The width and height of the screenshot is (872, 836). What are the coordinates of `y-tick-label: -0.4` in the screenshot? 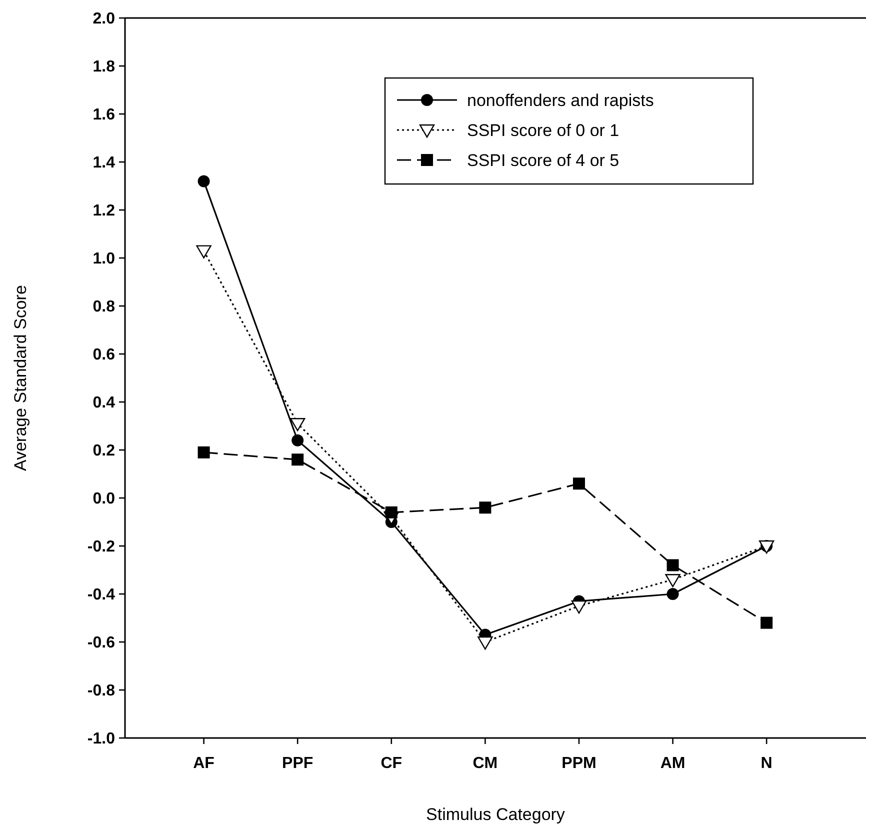 It's located at (101, 595).